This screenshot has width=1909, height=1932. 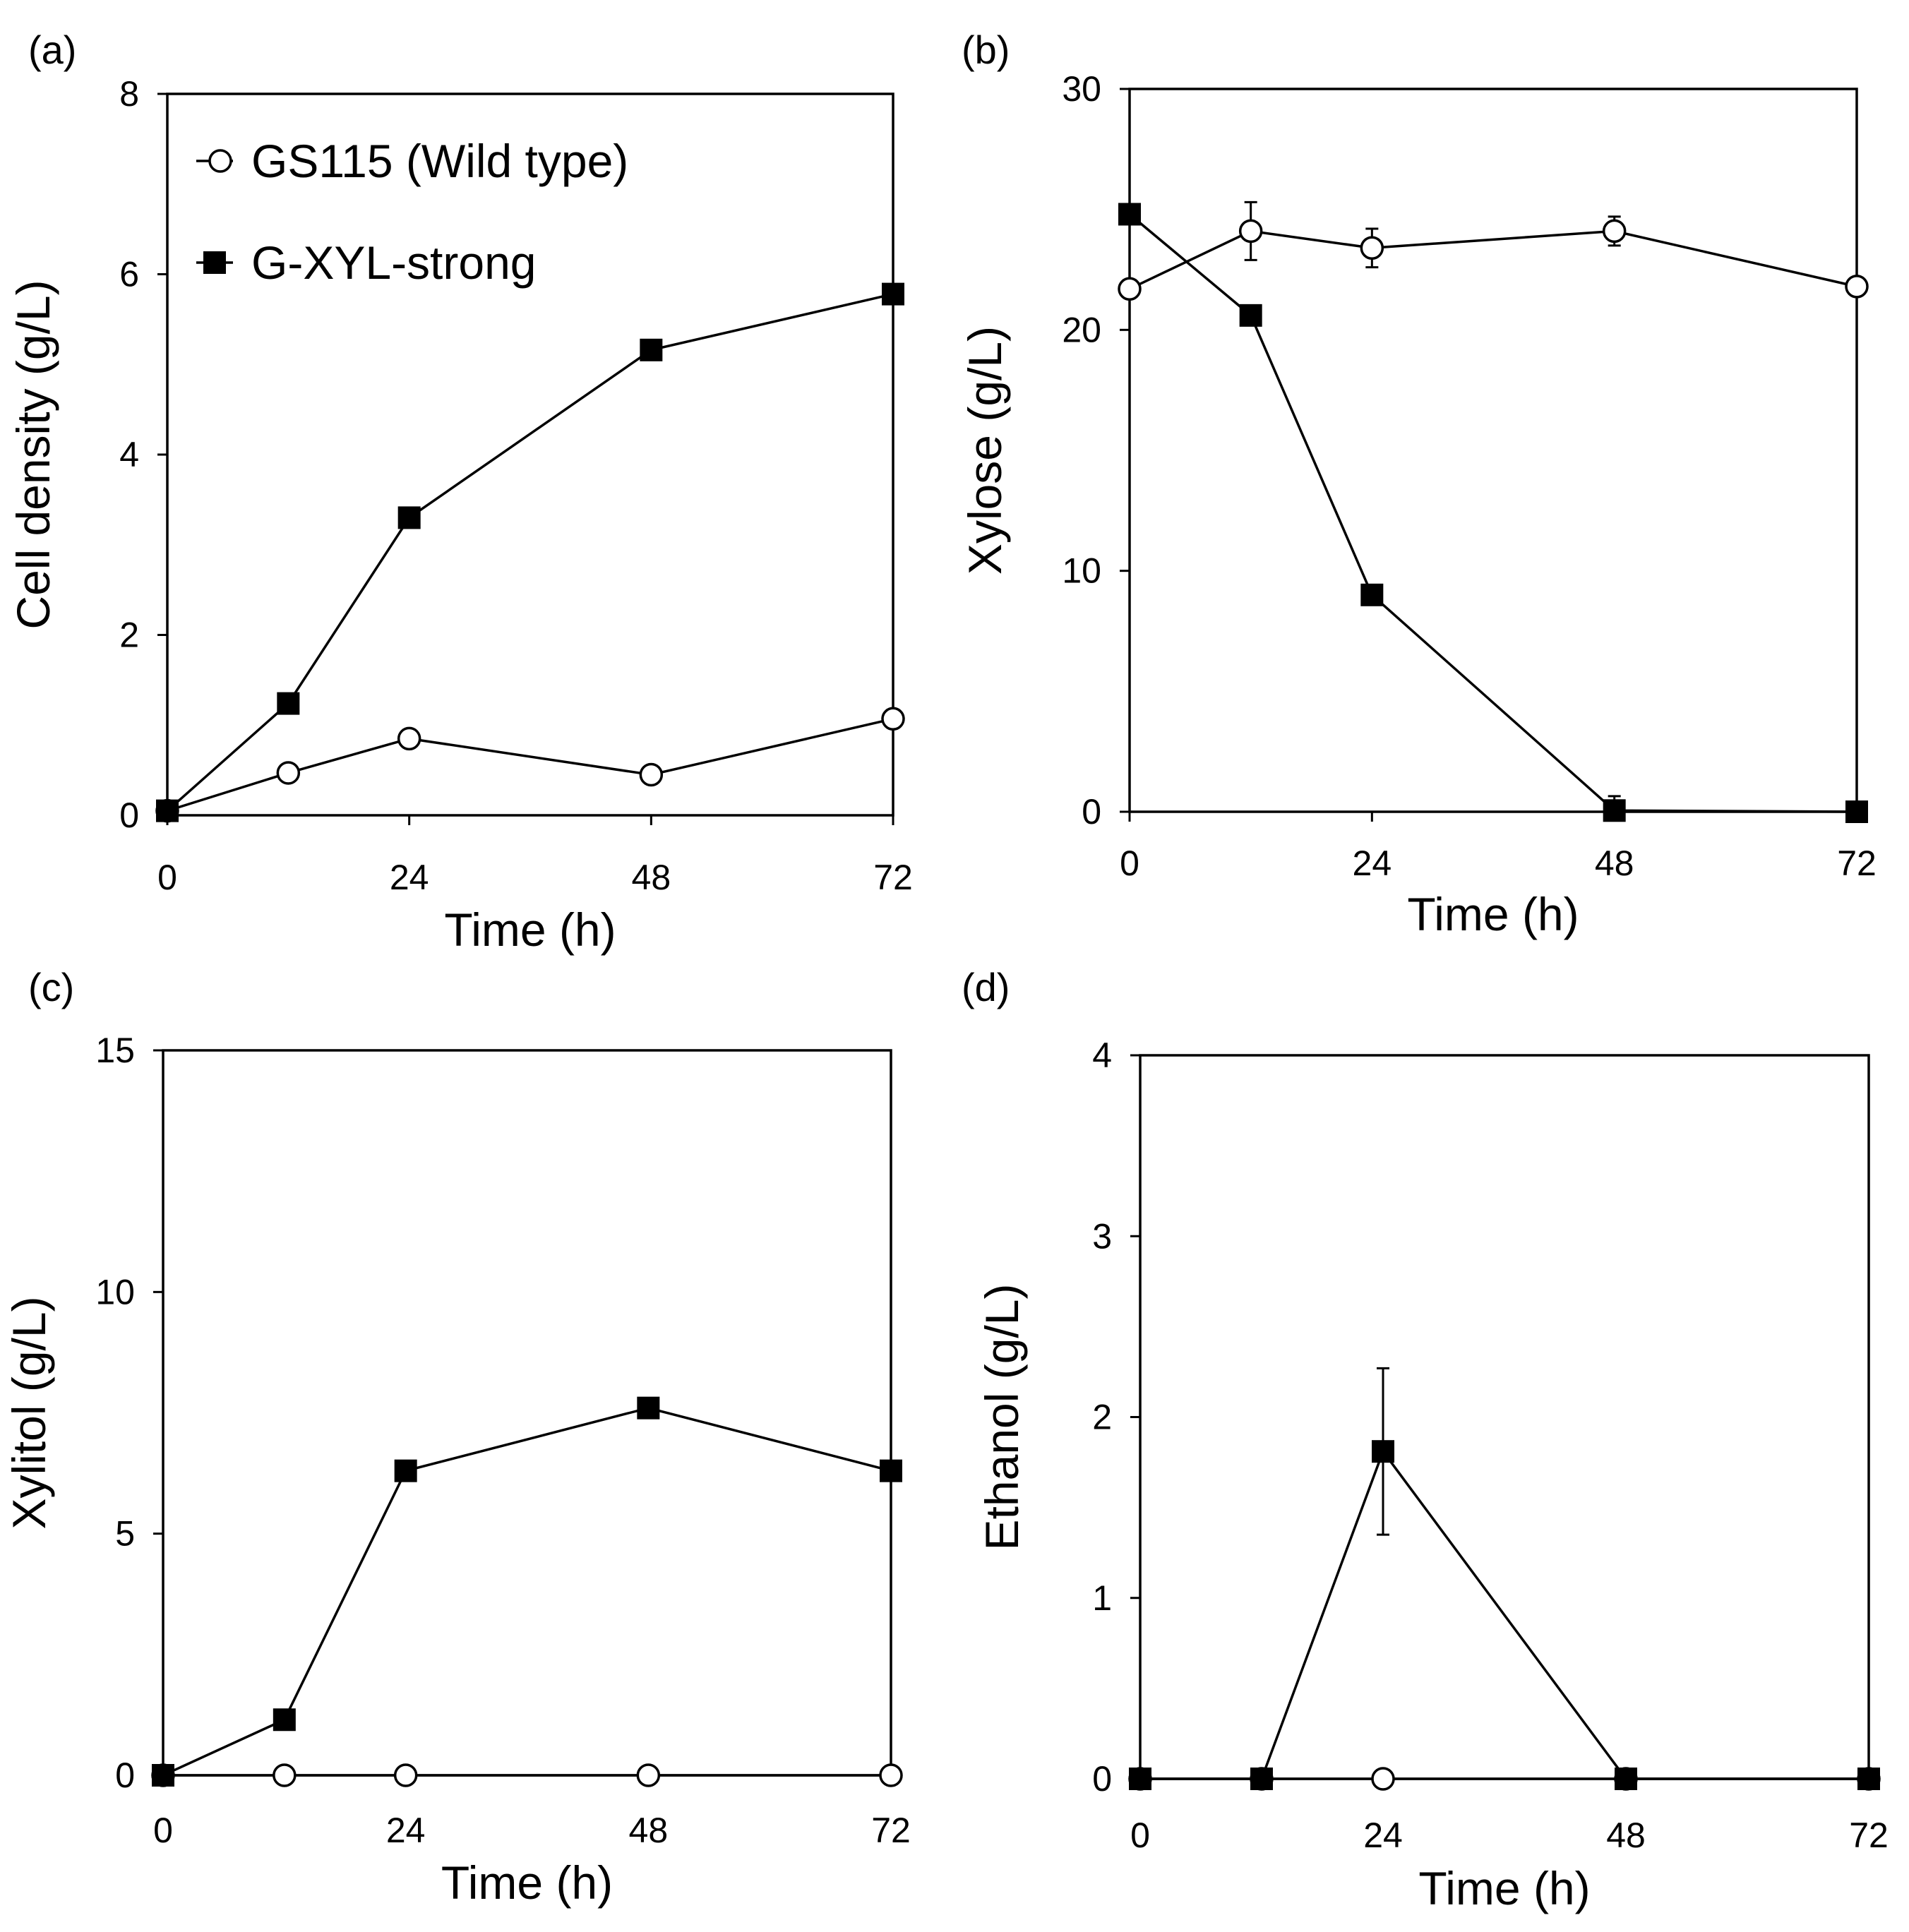 I want to click on legend-label: GS115 (Wild type), so click(x=439, y=161).